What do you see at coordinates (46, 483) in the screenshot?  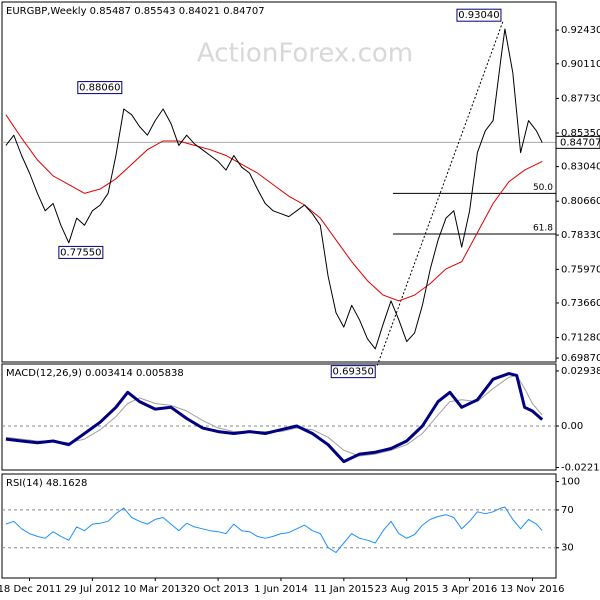 I see `panel-title: RSI(14) 48.1628` at bounding box center [46, 483].